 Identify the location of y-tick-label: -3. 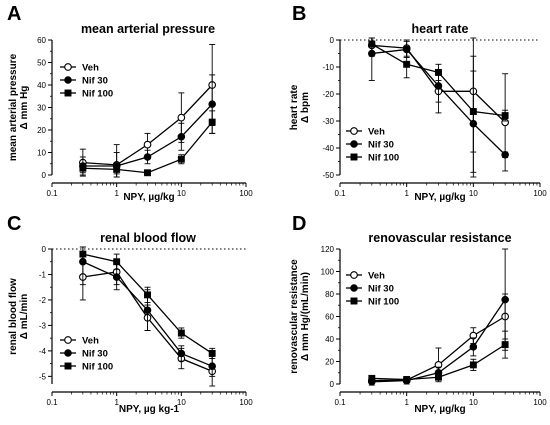
(43, 325).